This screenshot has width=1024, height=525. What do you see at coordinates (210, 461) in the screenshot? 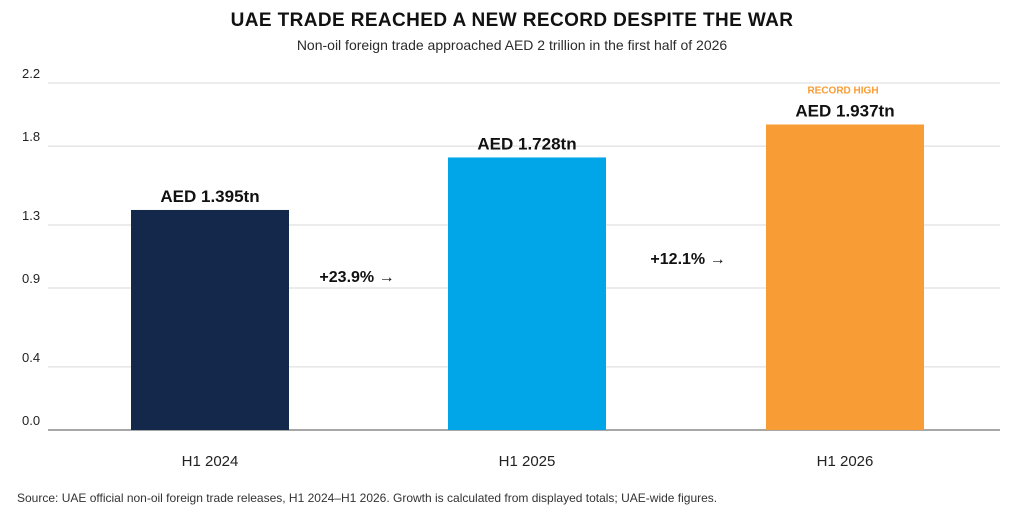
I see `x-tick-label: H1 2024` at bounding box center [210, 461].